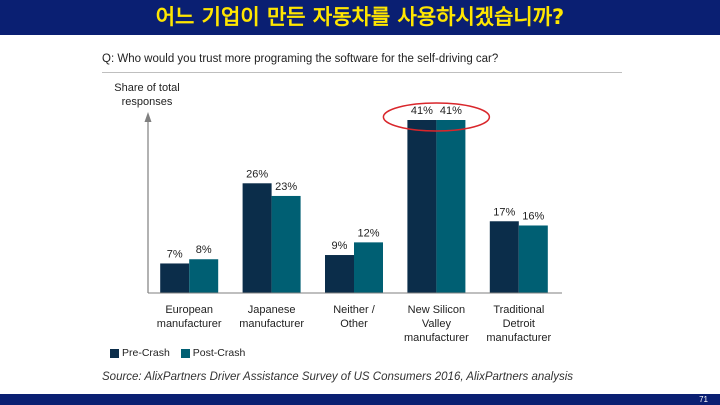  I want to click on data-label-post-crash-0: 8%, so click(204, 250).